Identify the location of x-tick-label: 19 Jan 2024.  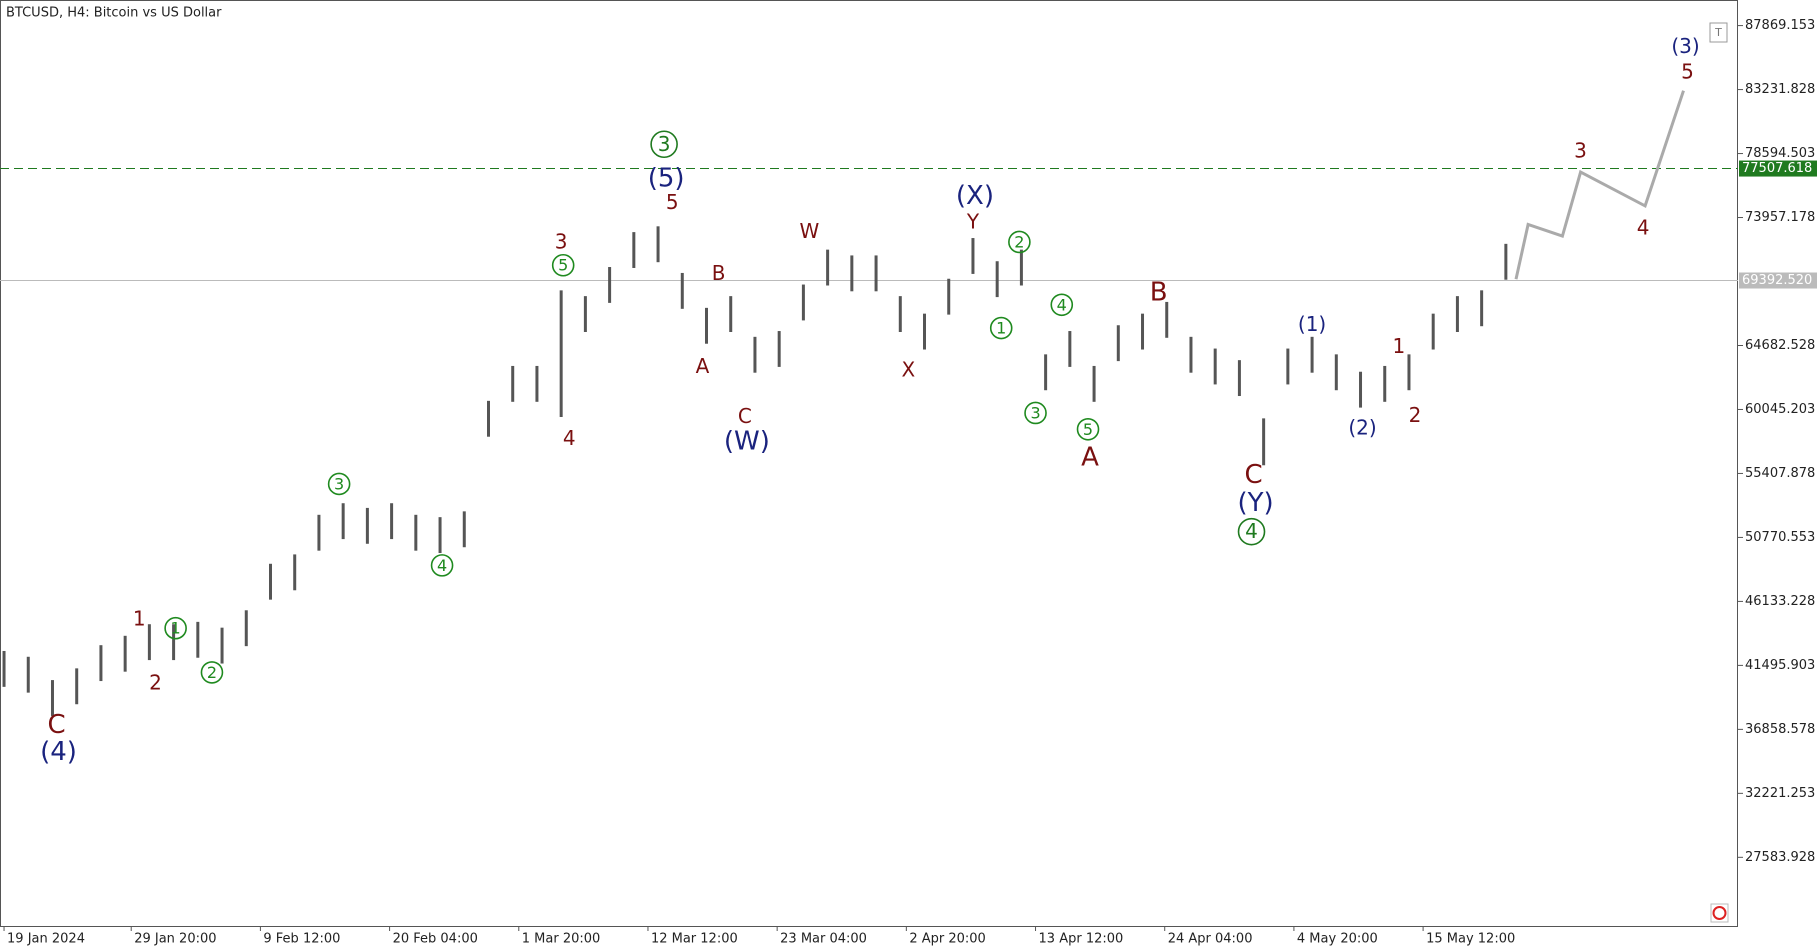
(46, 939).